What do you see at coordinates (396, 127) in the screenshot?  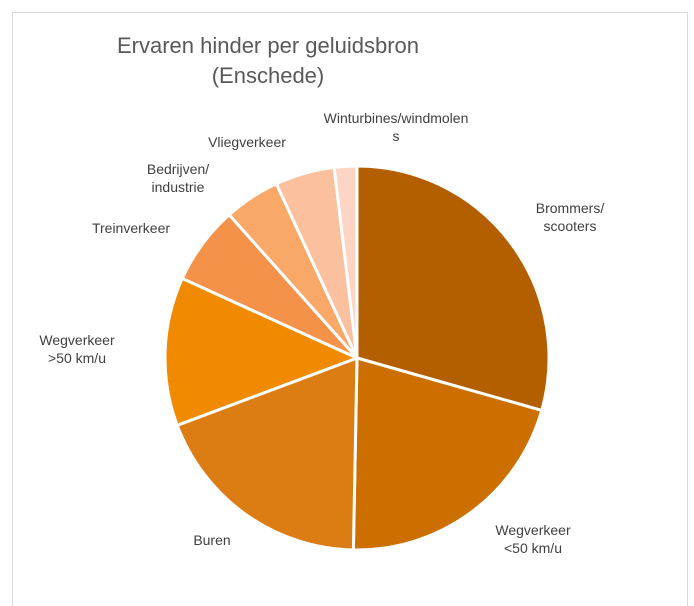 I see `category-label: Winturbines/windmolen s` at bounding box center [396, 127].